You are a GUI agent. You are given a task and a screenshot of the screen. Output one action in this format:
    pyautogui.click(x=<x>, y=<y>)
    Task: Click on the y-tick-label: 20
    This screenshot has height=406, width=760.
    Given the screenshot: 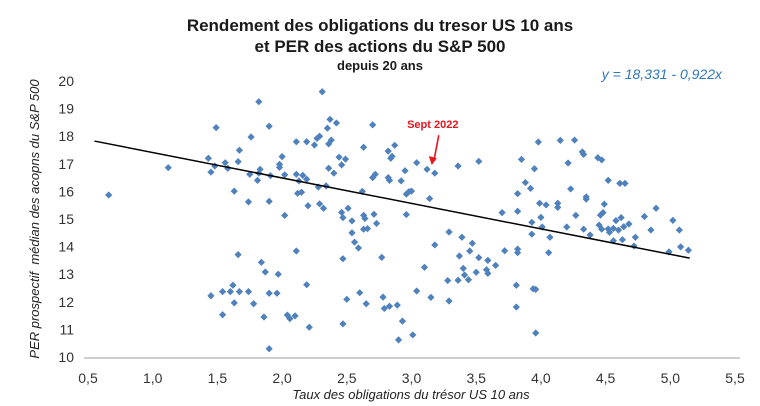 What is the action you would take?
    pyautogui.click(x=66, y=81)
    